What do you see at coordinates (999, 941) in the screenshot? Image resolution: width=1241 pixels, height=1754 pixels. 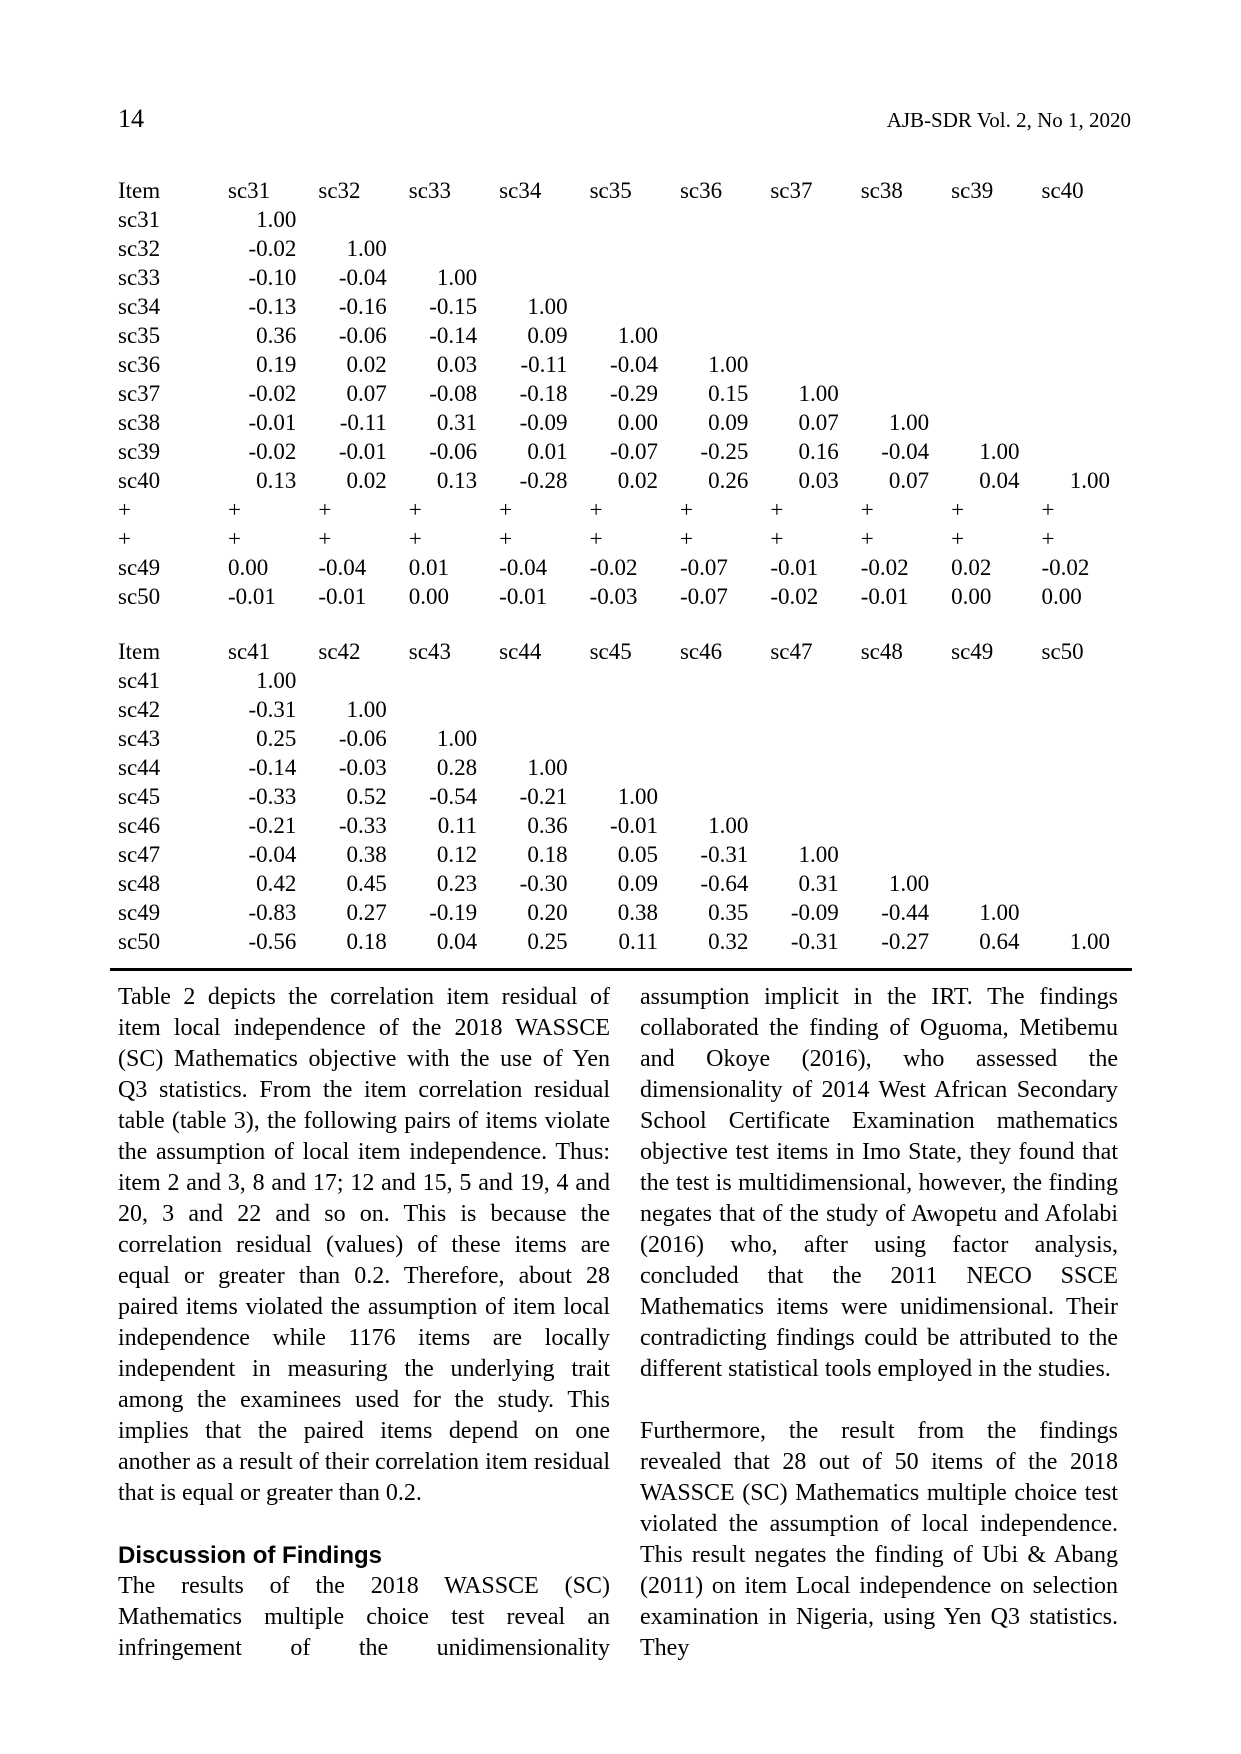 I see `cell-value: 0.64` at bounding box center [999, 941].